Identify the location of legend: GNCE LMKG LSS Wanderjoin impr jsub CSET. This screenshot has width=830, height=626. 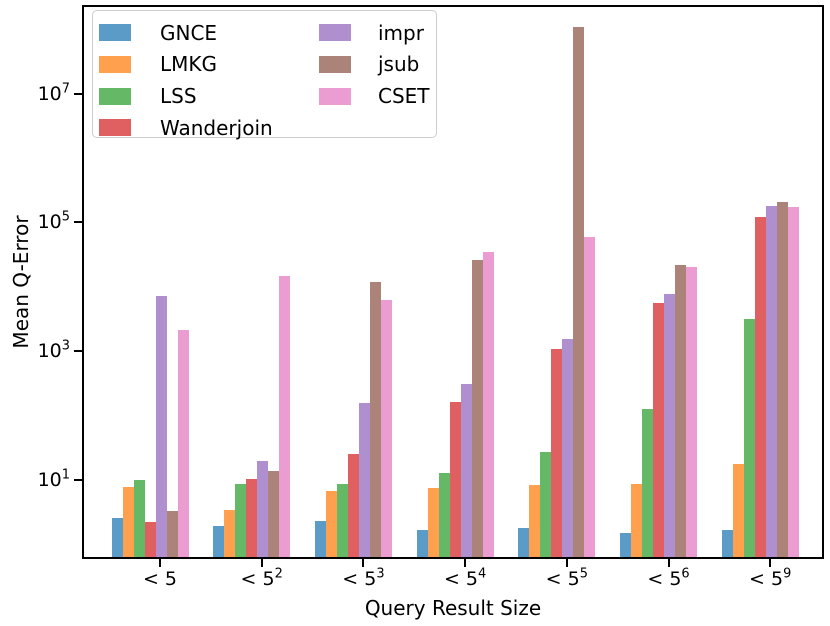
(264, 75).